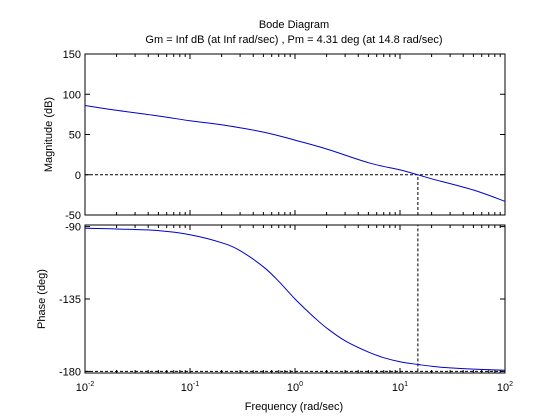 The width and height of the screenshot is (560, 420). I want to click on phase-y-tick-label: -135, so click(70, 300).